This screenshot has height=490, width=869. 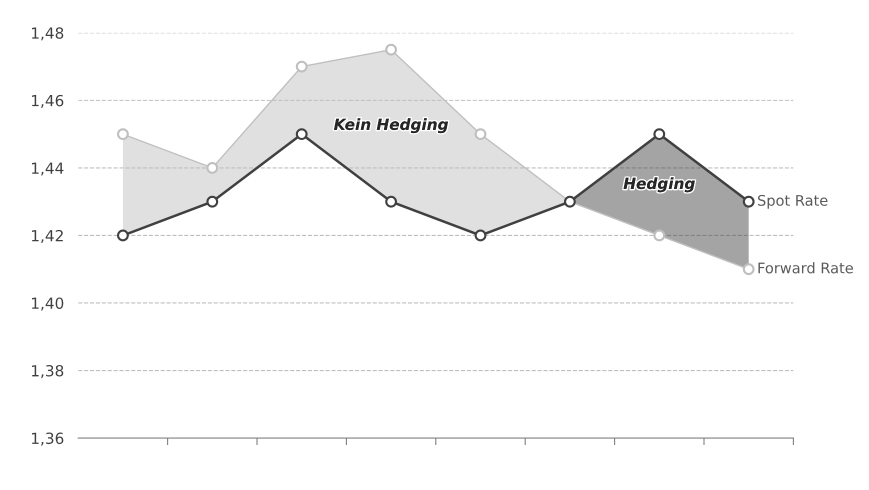 What do you see at coordinates (391, 126) in the screenshot?
I see `annotation: Kein Hedging` at bounding box center [391, 126].